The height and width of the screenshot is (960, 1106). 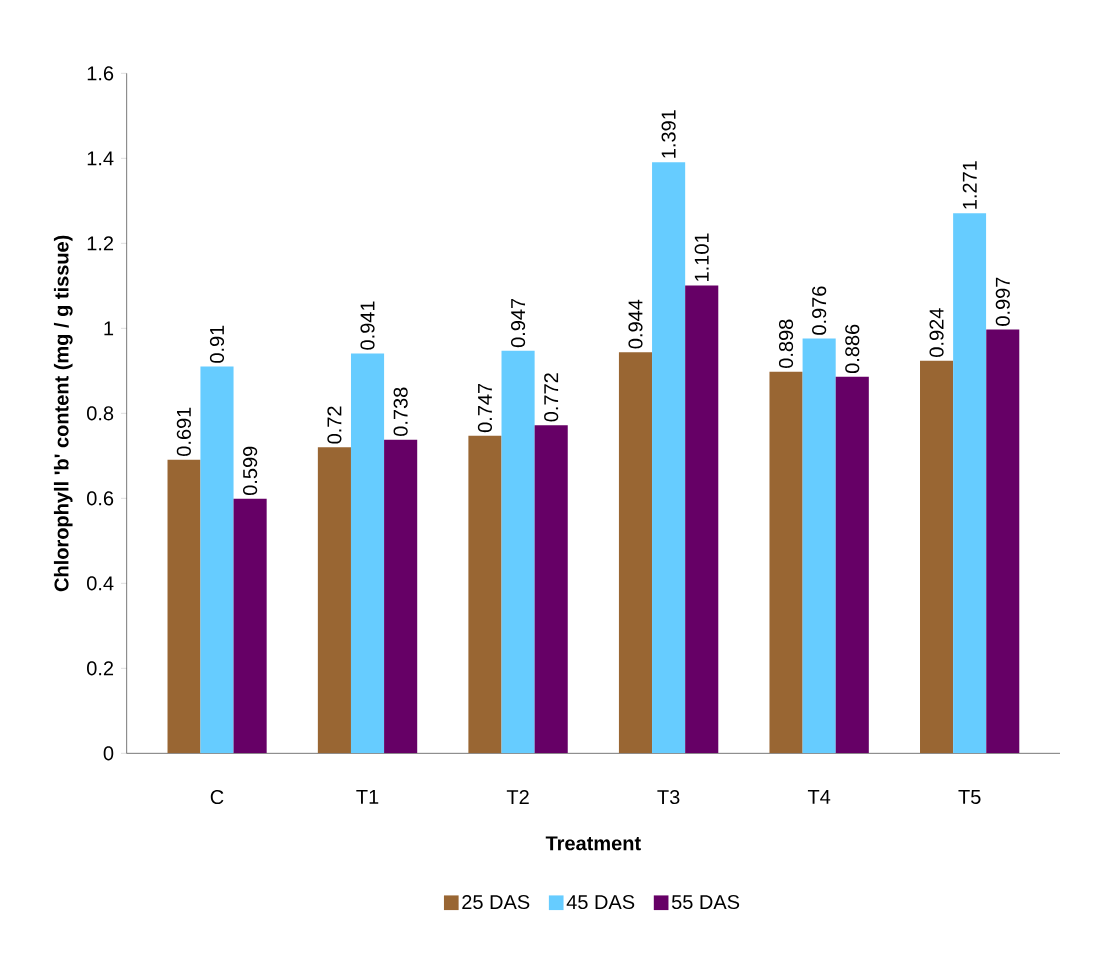 I want to click on data-label: 0.691, so click(x=183, y=431).